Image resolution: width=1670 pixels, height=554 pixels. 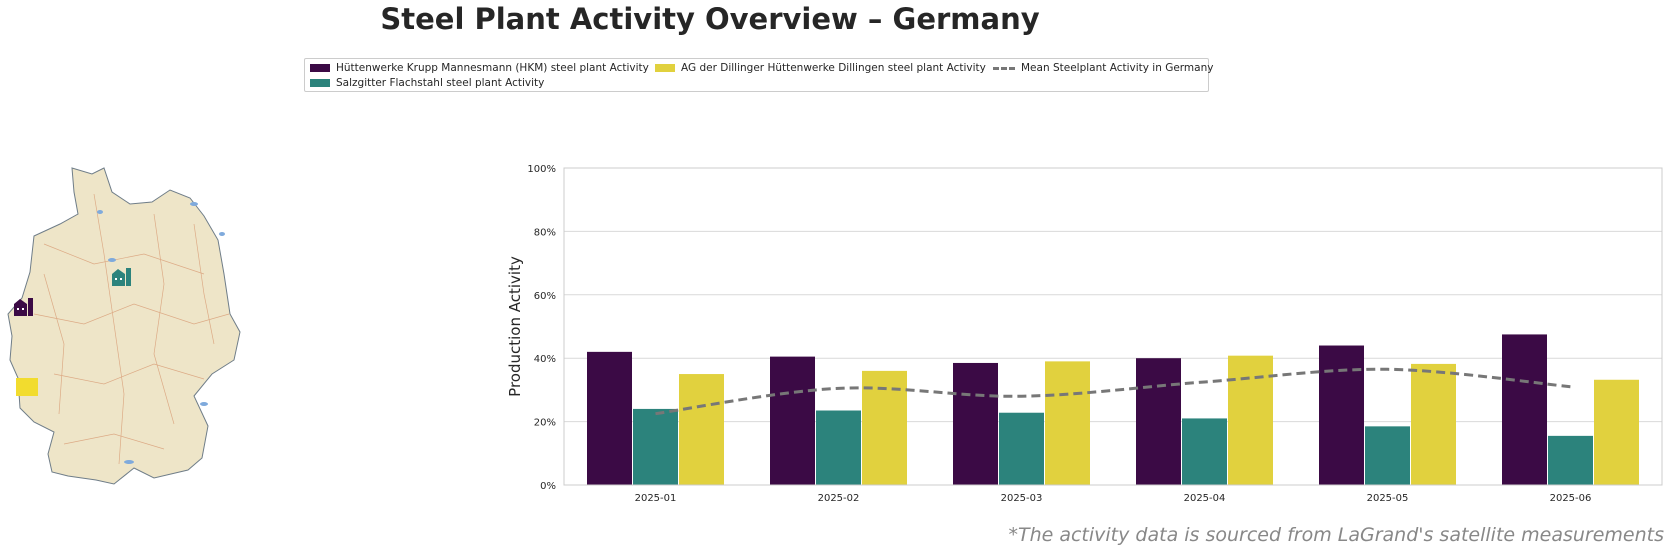 What do you see at coordinates (541, 169) in the screenshot?
I see `y-tick-label: 100%` at bounding box center [541, 169].